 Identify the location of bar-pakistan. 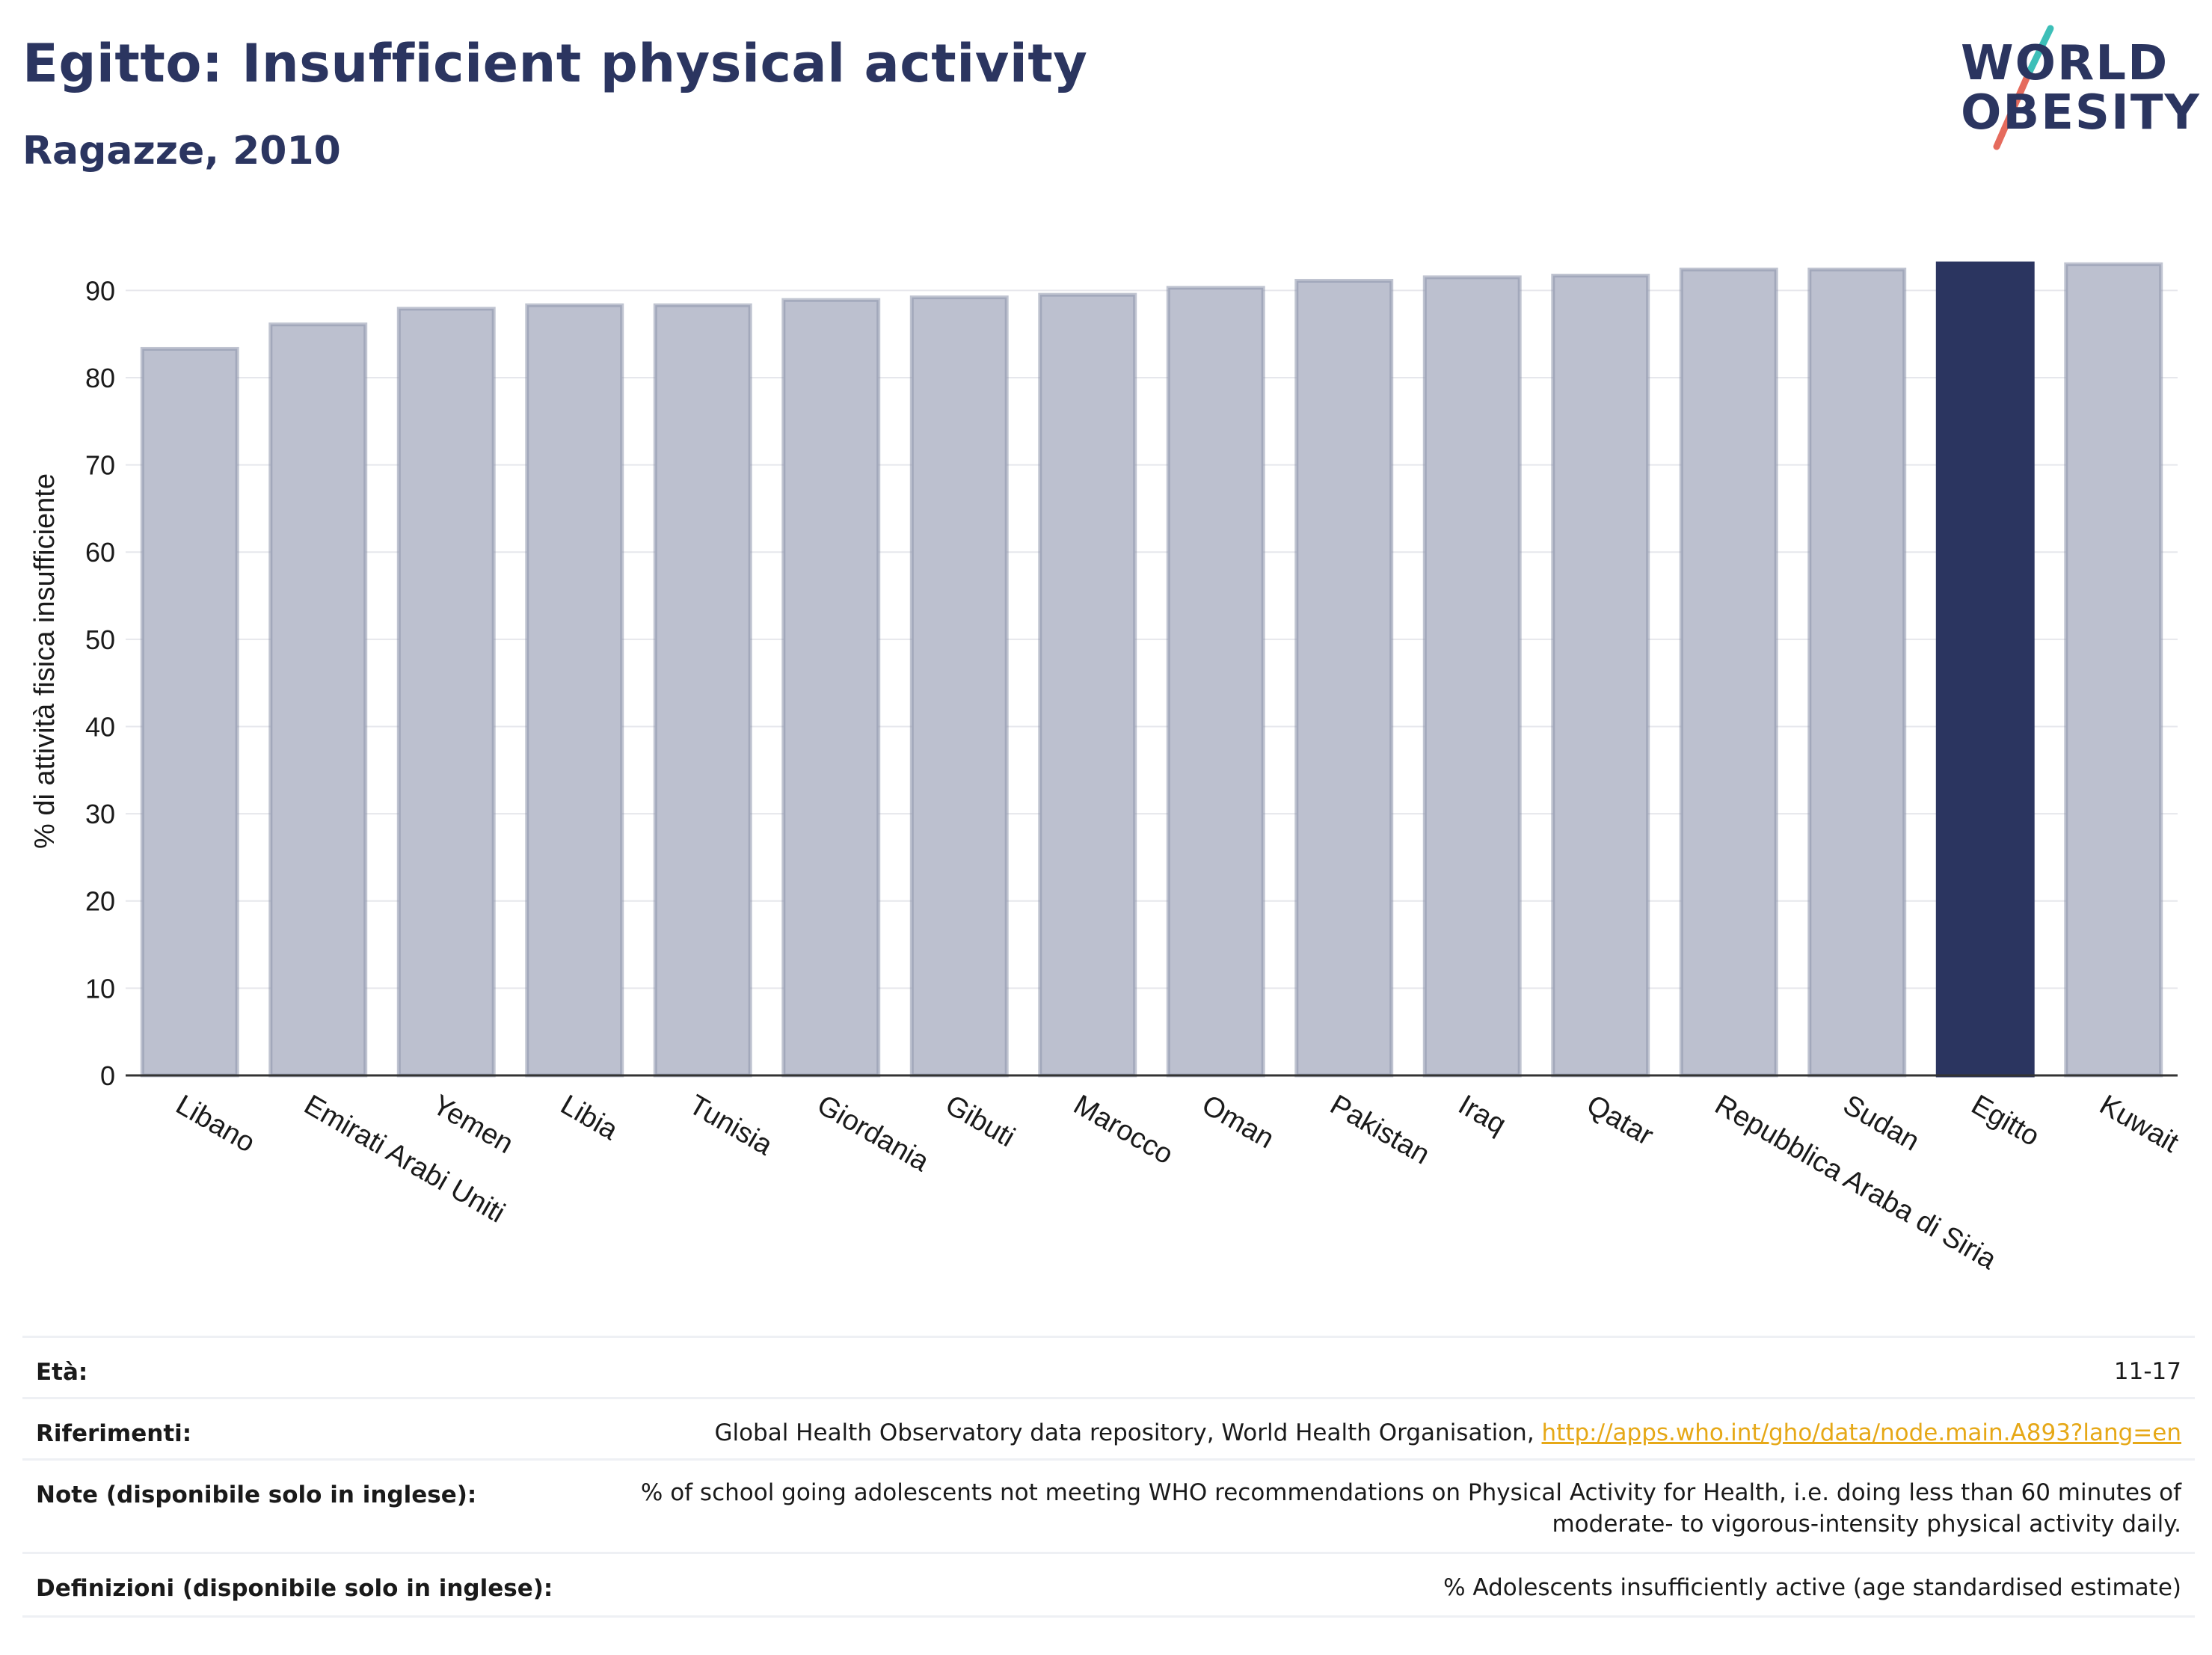
(1344, 678).